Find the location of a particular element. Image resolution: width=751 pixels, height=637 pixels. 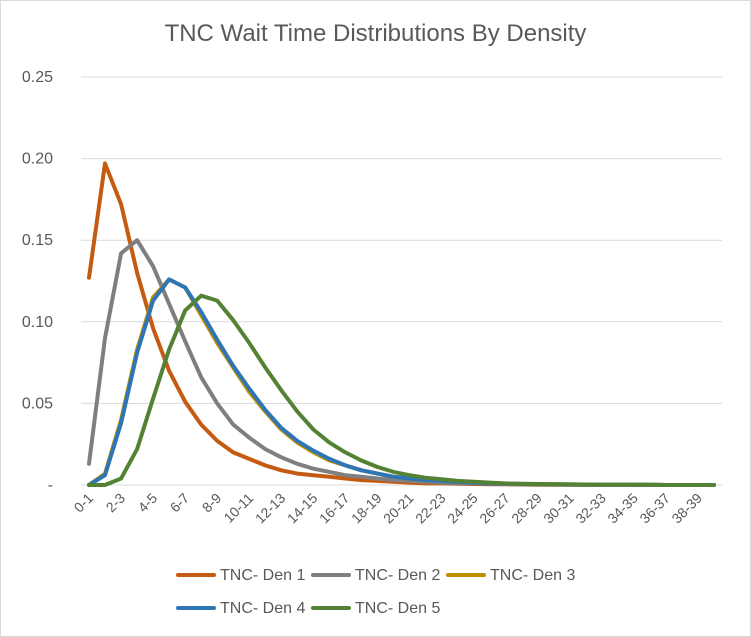

x-tick-label: 24-25 is located at coordinates (462, 508).